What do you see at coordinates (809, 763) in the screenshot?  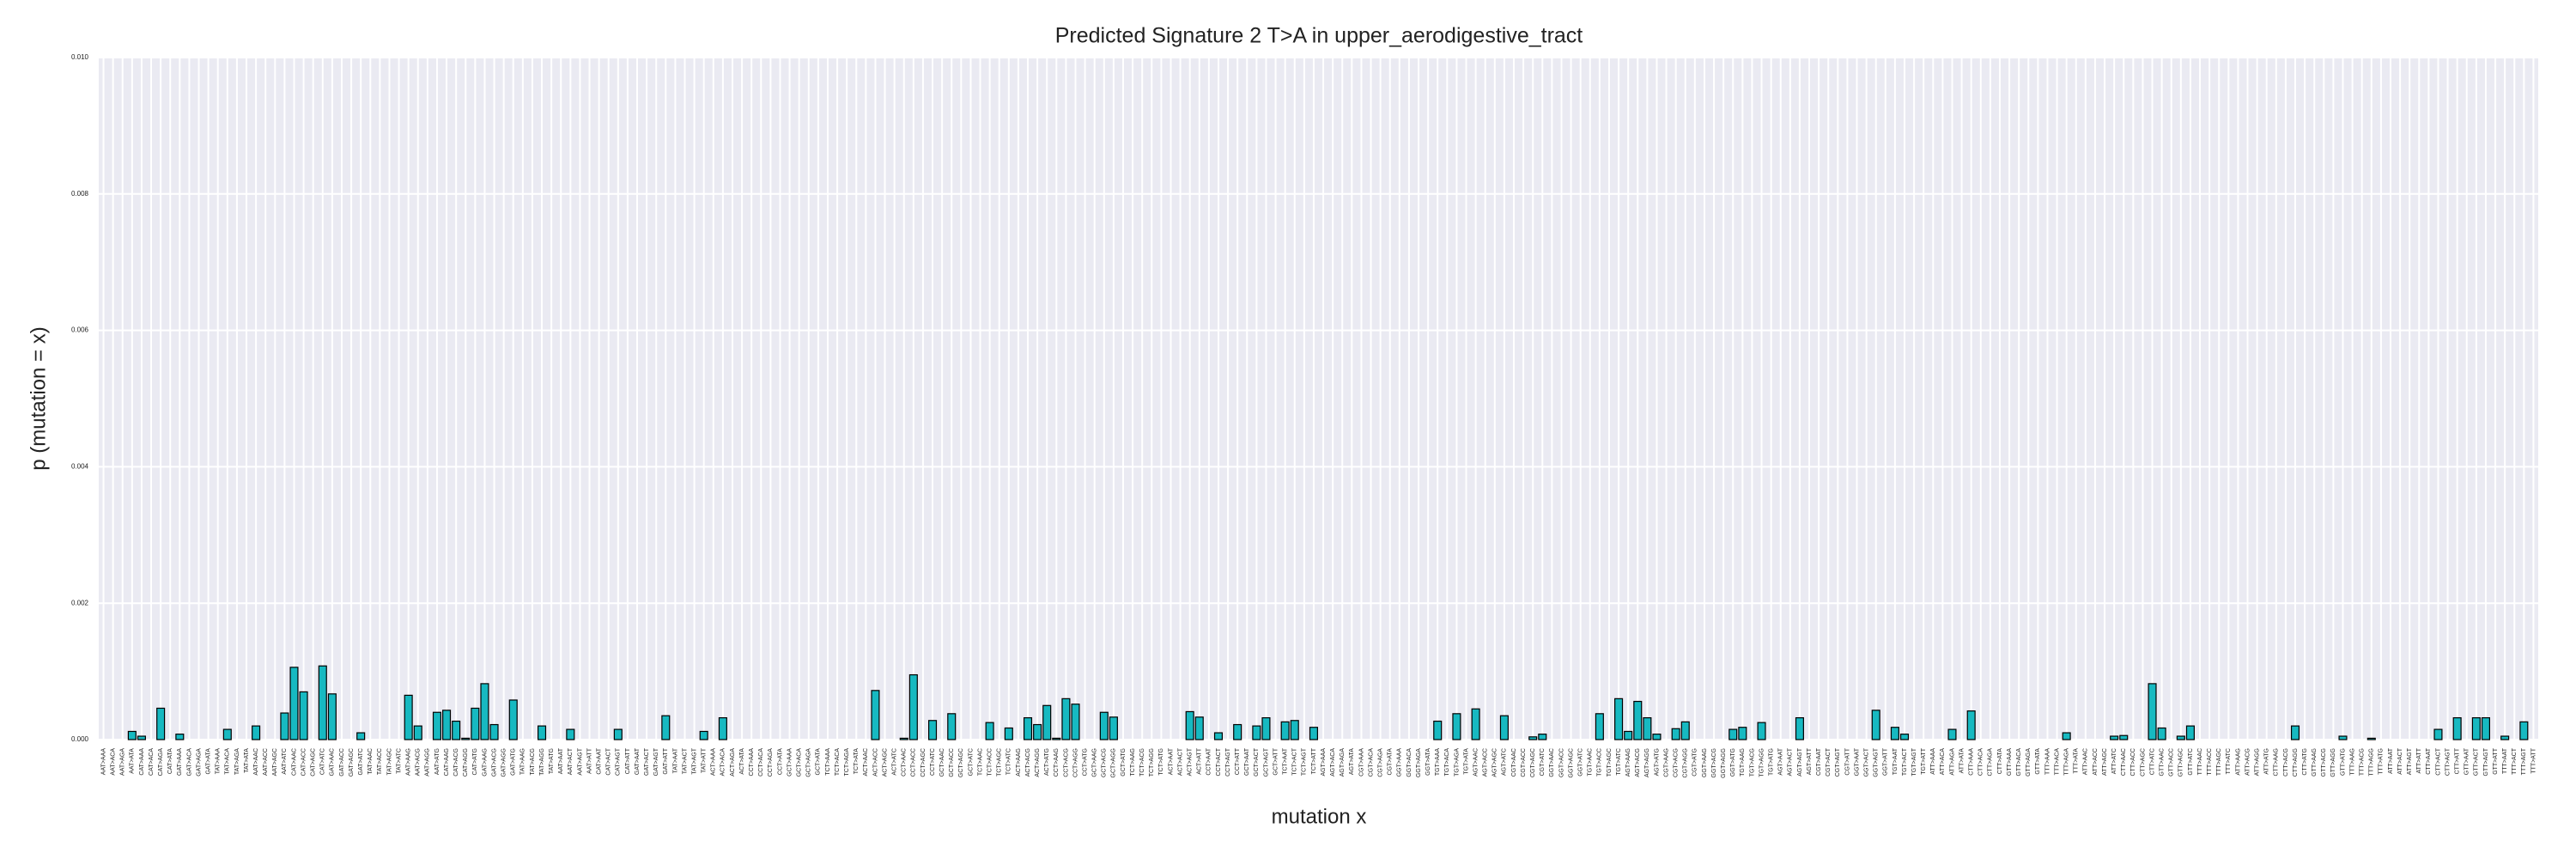 I see `x-tick-label: GCT>AGA` at bounding box center [809, 763].